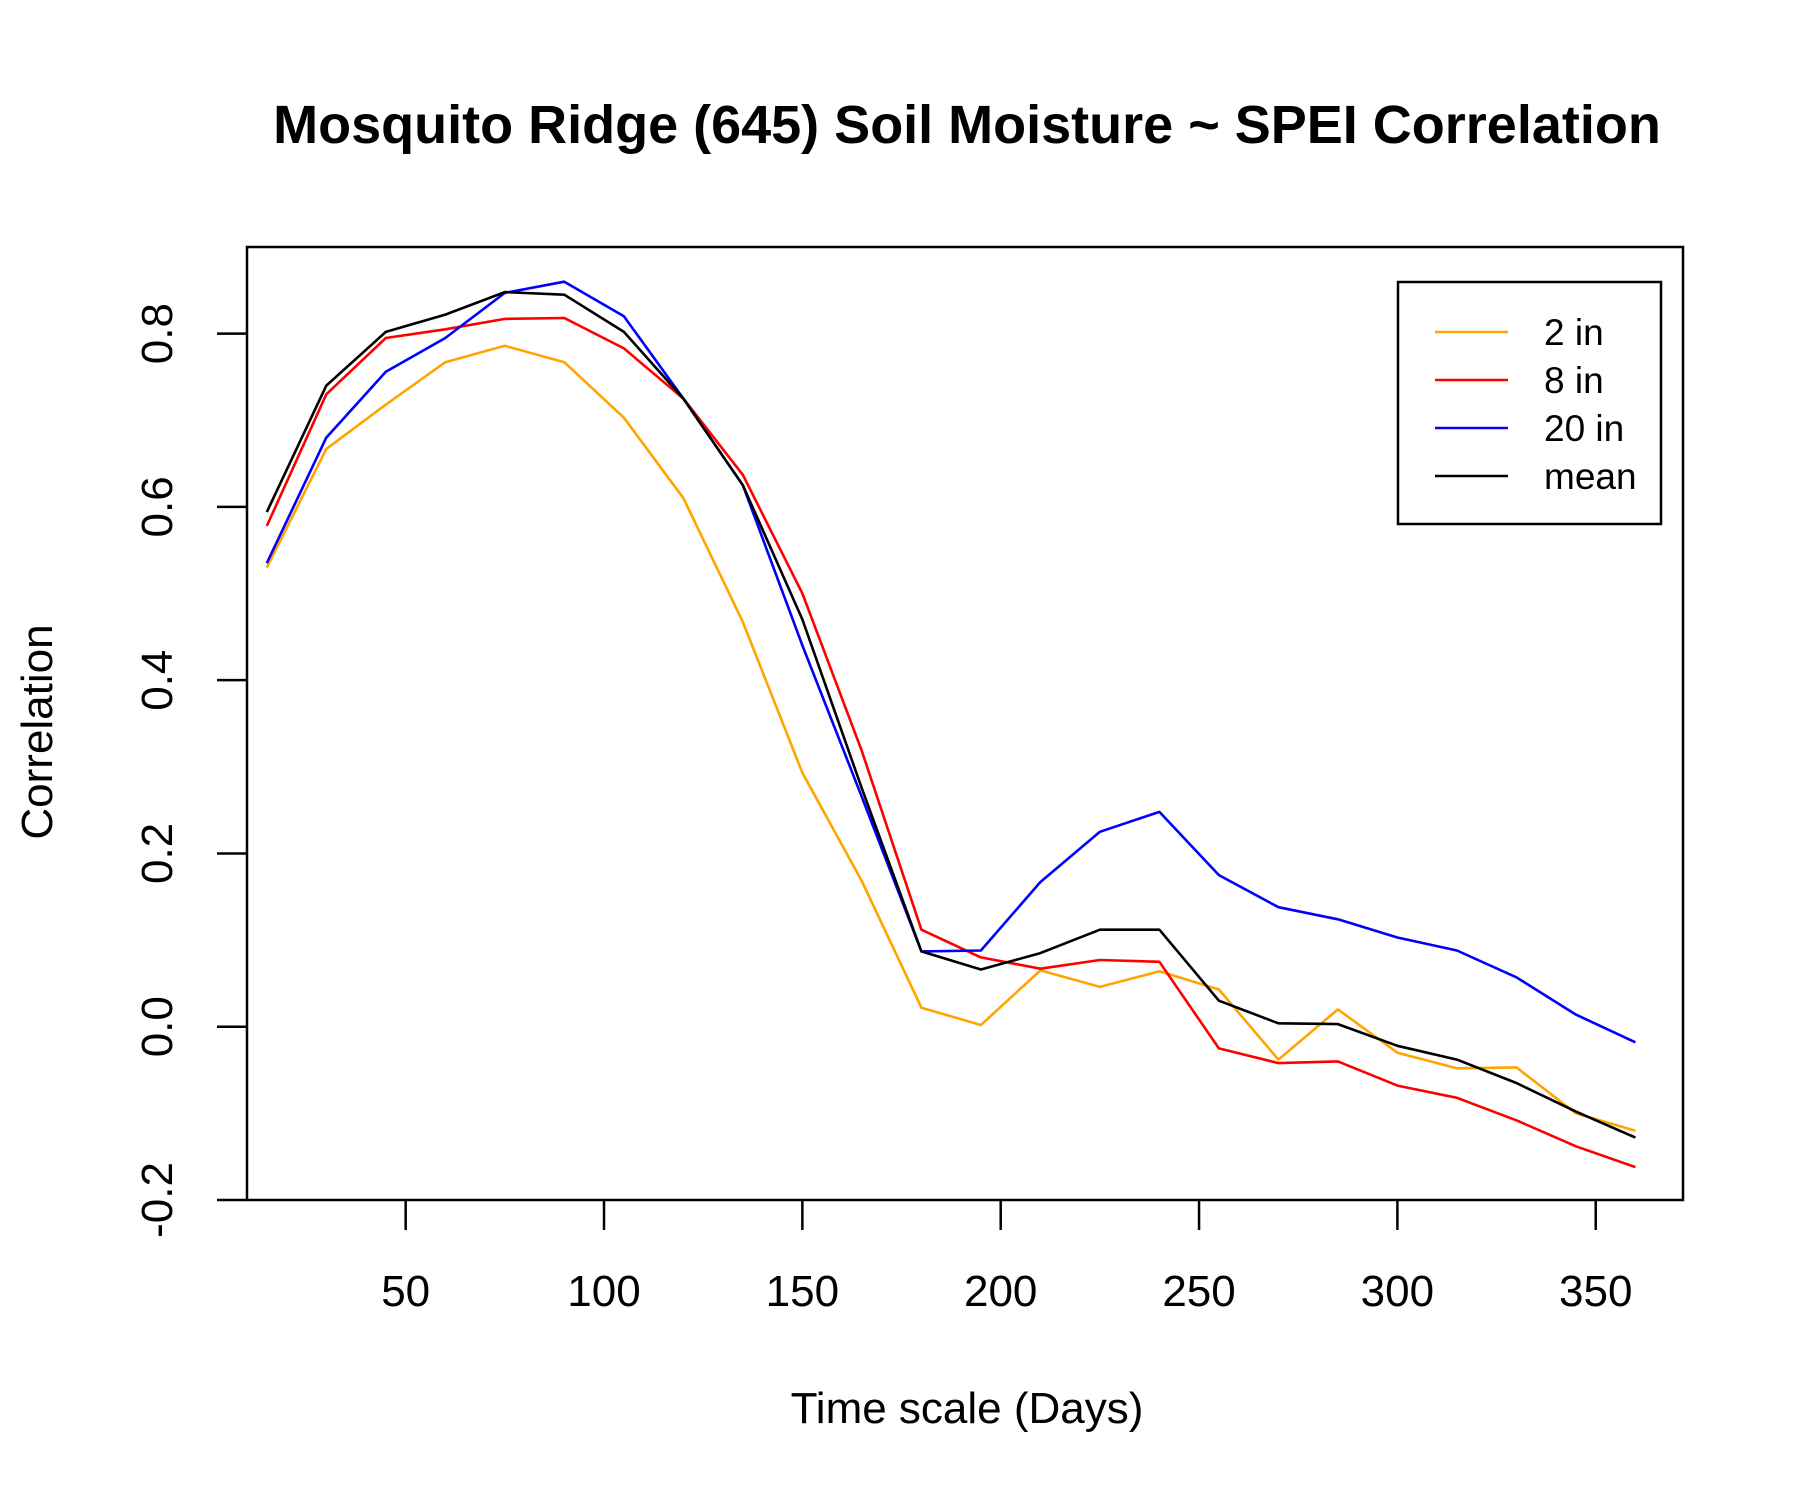 The image size is (1800, 1500). What do you see at coordinates (1574, 332) in the screenshot?
I see `legend-label: 2 in` at bounding box center [1574, 332].